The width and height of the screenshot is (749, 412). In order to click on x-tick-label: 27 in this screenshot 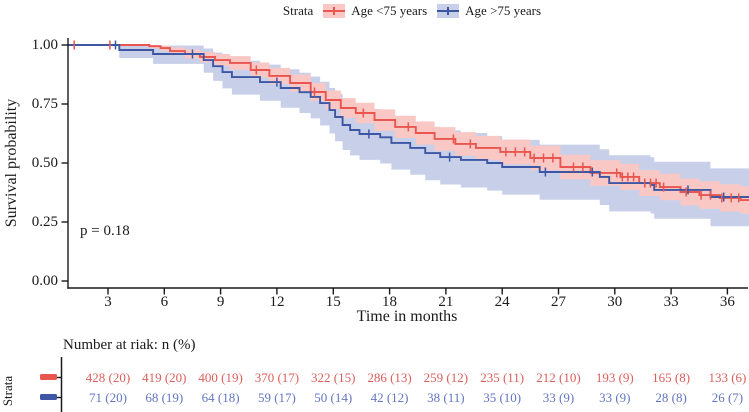, I will do `click(558, 302)`.